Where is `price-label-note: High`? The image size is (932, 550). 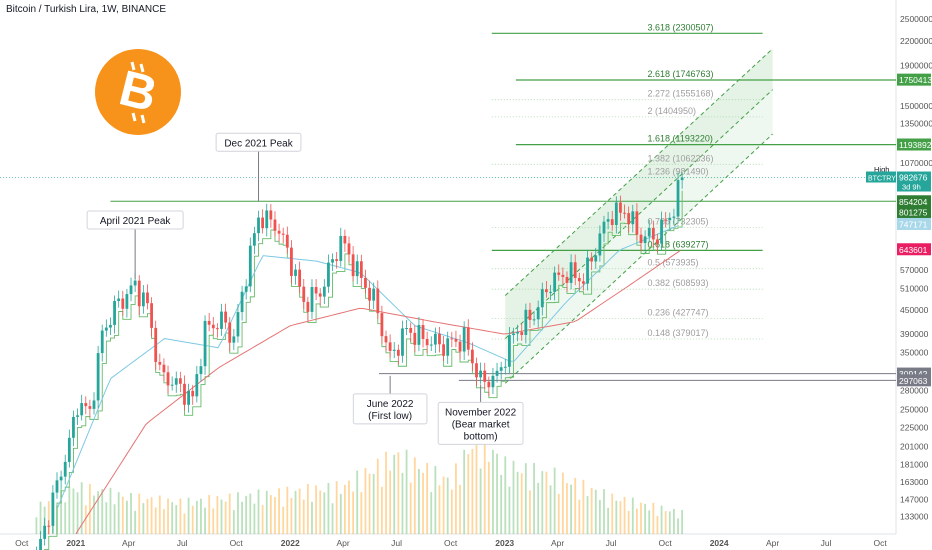
price-label-note: High is located at coordinates (881, 169).